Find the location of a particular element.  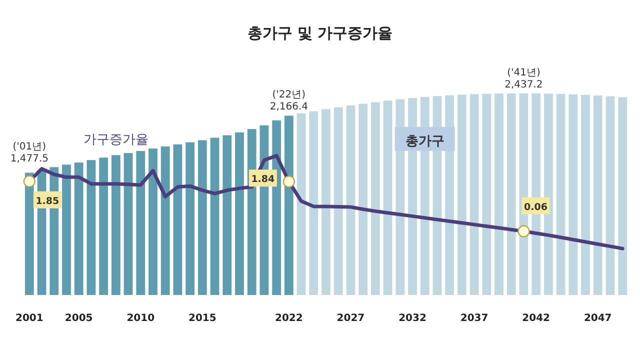

series-label: 가구증가율 is located at coordinates (115, 140).